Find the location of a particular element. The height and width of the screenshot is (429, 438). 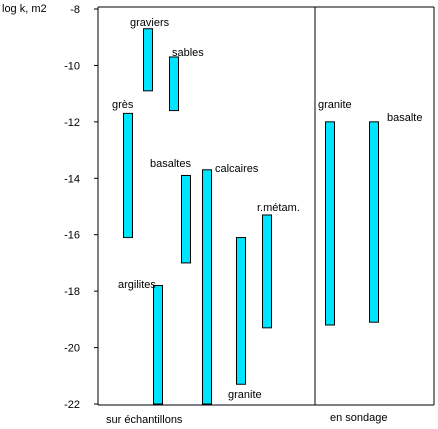

bar-basaltes is located at coordinates (186, 219).